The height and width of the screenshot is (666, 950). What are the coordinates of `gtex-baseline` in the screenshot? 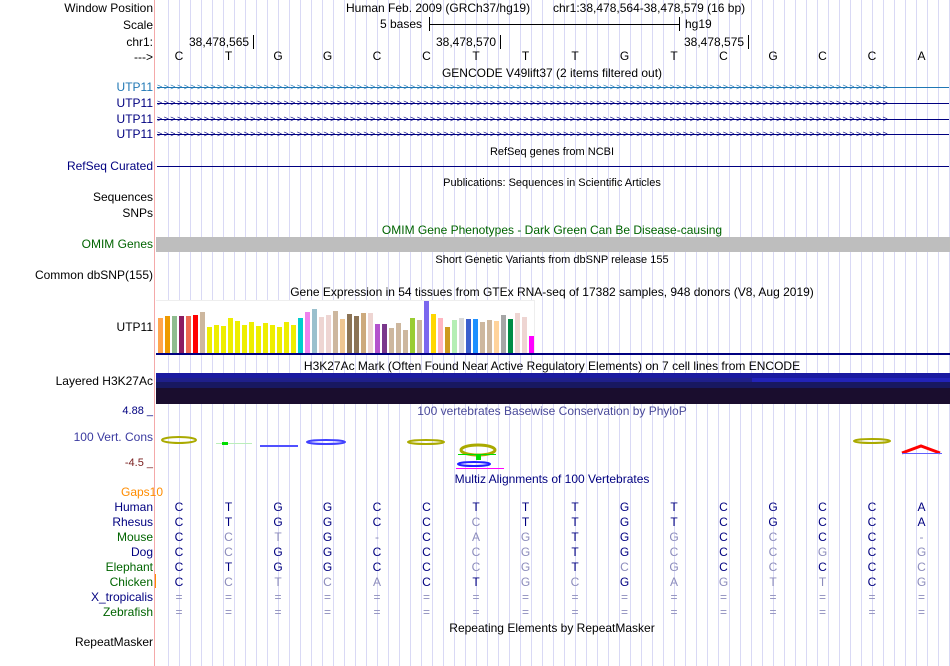 It's located at (553, 354).